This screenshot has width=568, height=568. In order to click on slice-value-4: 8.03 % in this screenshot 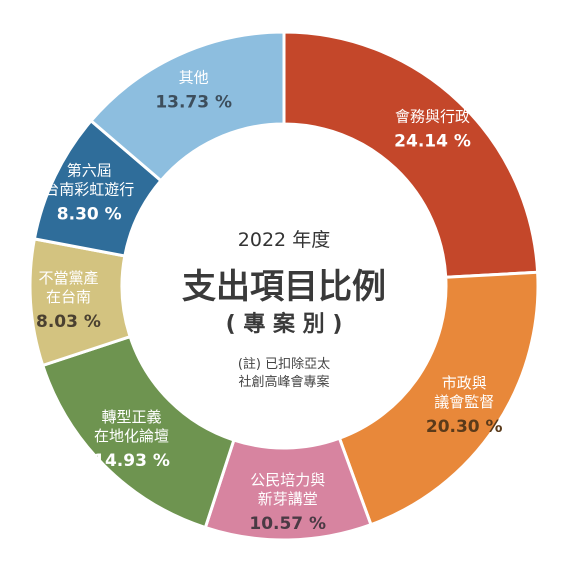, I will do `click(68, 322)`.